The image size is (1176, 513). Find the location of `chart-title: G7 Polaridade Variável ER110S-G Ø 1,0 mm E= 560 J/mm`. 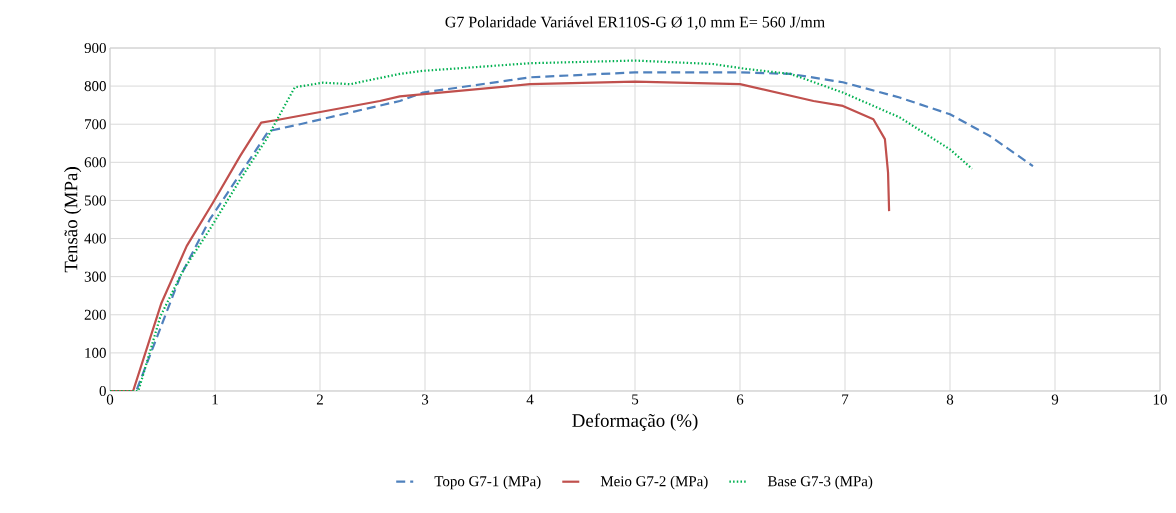

chart-title: G7 Polaridade Variável ER110S-G Ø 1,0 mm E= 560 J/mm is located at coordinates (635, 23).